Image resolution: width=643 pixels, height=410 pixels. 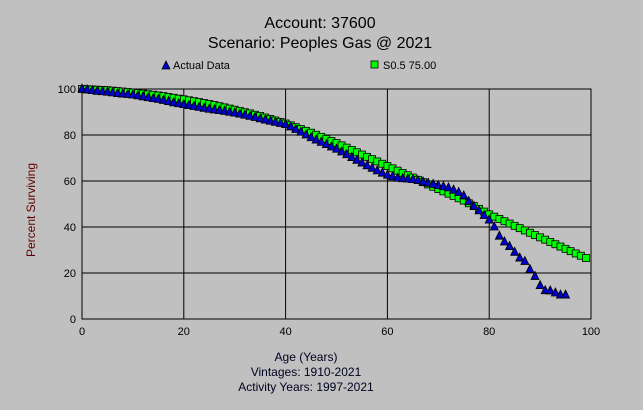 What do you see at coordinates (319, 23) in the screenshot?
I see `chart-title: Account: 37600` at bounding box center [319, 23].